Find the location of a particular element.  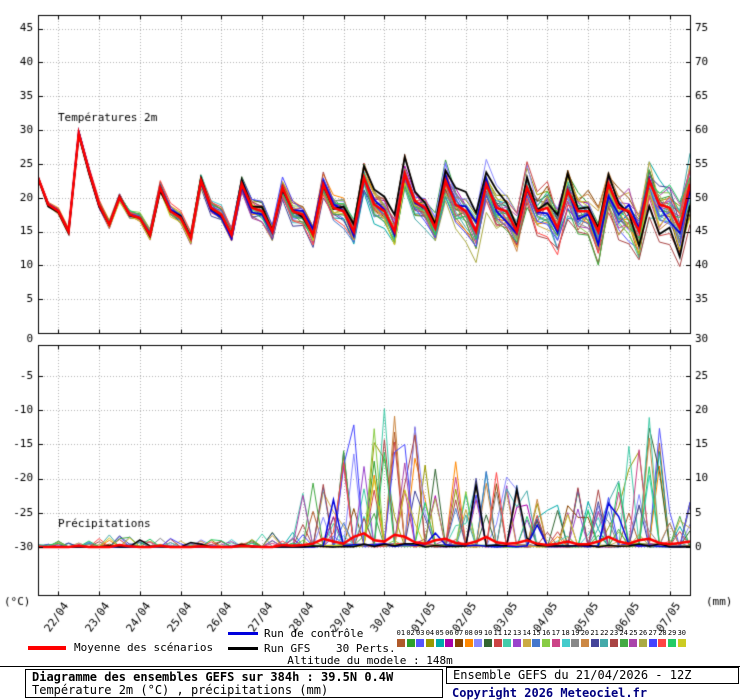

model-altitude-label: Altitude du modele : 148m is located at coordinates (370, 660).